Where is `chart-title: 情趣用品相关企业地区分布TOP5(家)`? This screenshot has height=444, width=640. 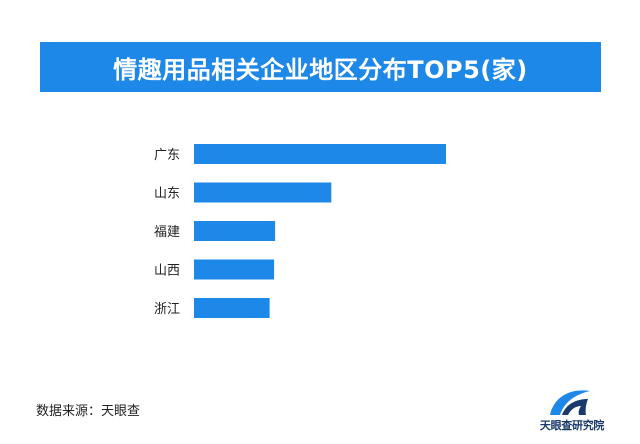
chart-title: 情趣用品相关企业地区分布TOP5(家) is located at coordinates (320, 69).